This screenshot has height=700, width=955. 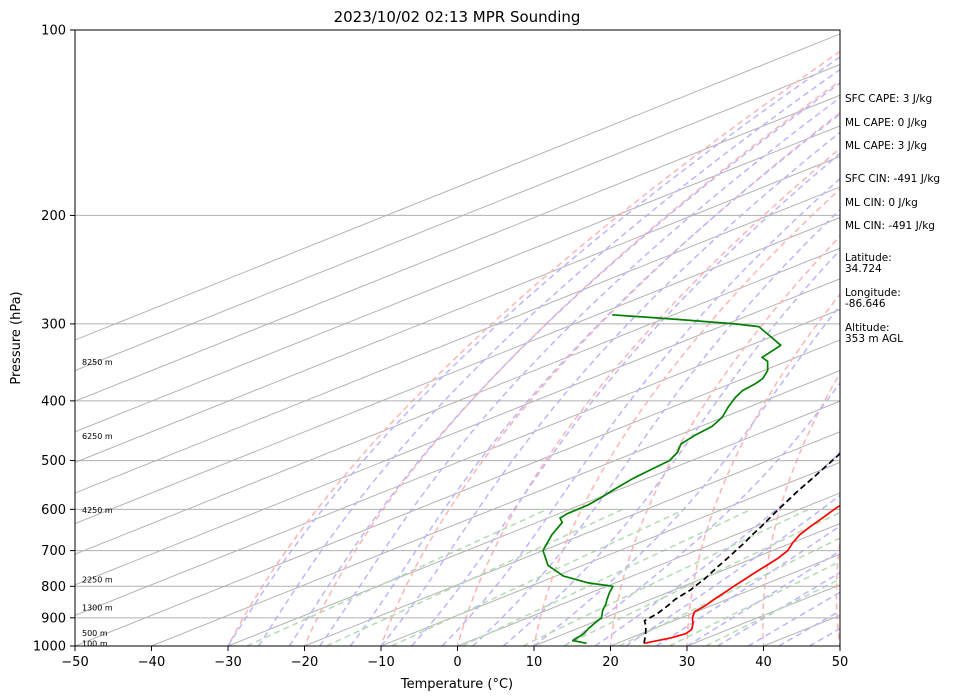 What do you see at coordinates (840, 662) in the screenshot?
I see `x-tick-label: 50` at bounding box center [840, 662].